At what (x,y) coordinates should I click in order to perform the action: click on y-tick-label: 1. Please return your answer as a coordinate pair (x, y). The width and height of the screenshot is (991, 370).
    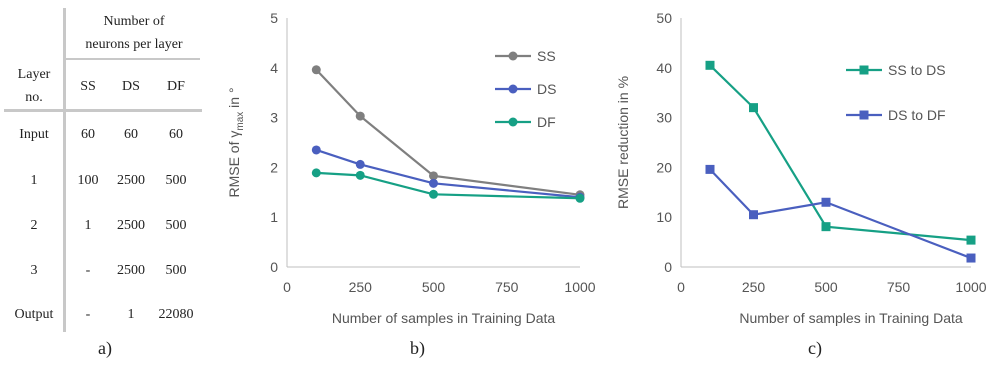
    Looking at the image, I should click on (274, 217).